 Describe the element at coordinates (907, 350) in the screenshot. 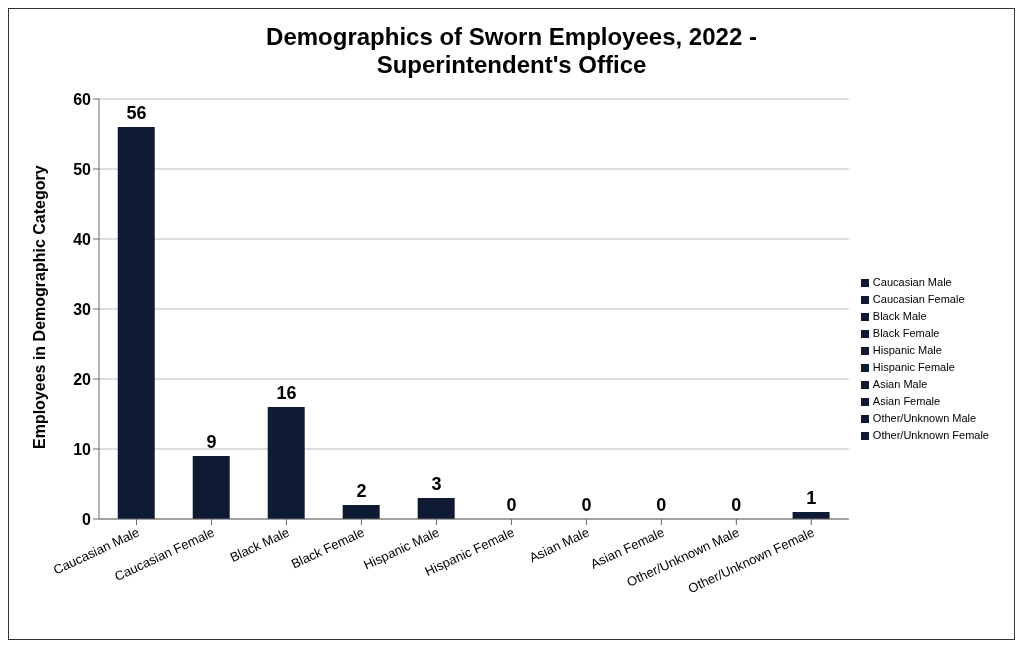

I see `legend-label: Hispanic Male` at that location.